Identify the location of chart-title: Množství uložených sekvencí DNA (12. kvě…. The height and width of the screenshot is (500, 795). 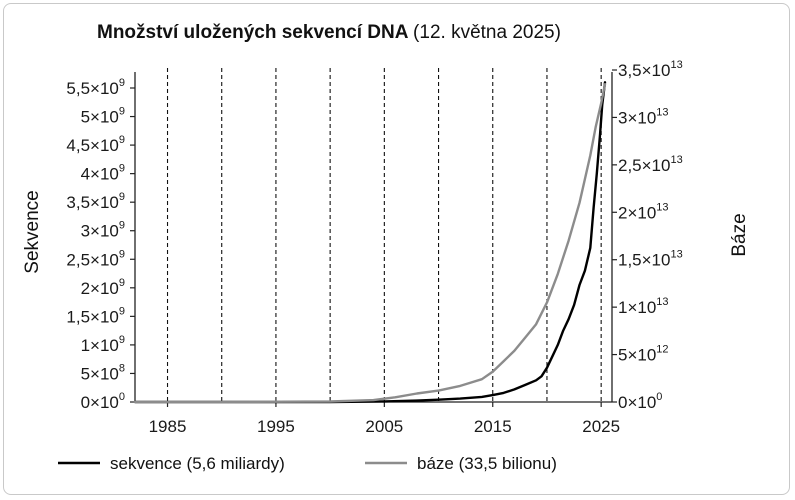
(329, 32).